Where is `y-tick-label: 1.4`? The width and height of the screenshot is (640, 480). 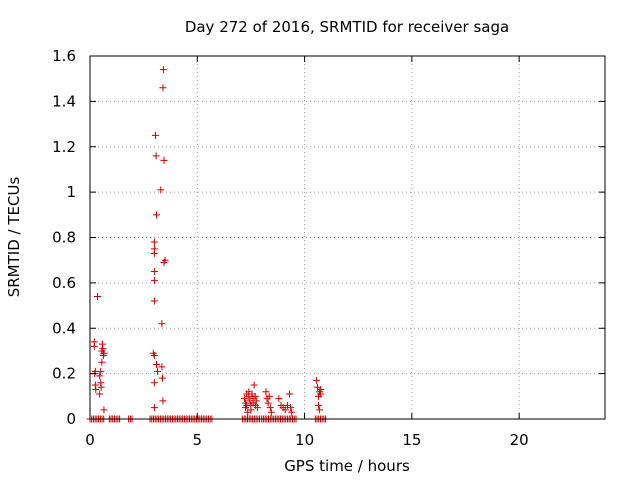
y-tick-label: 1.4 is located at coordinates (64, 101).